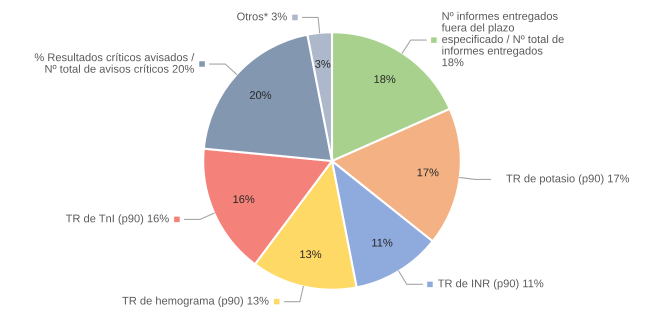  I want to click on legend-label: Otros* 3%, so click(262, 16).